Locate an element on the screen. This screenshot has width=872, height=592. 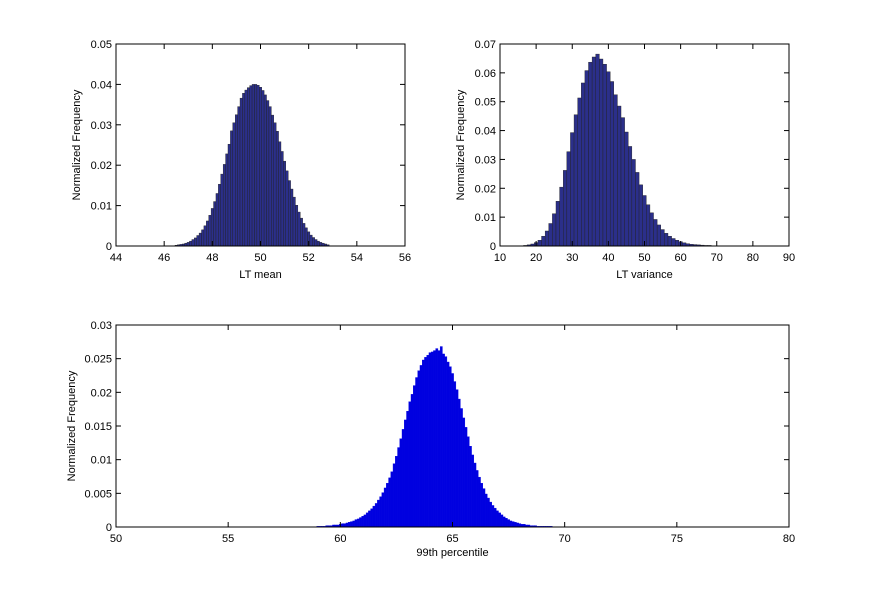
x-tick-label: 90 is located at coordinates (789, 258).